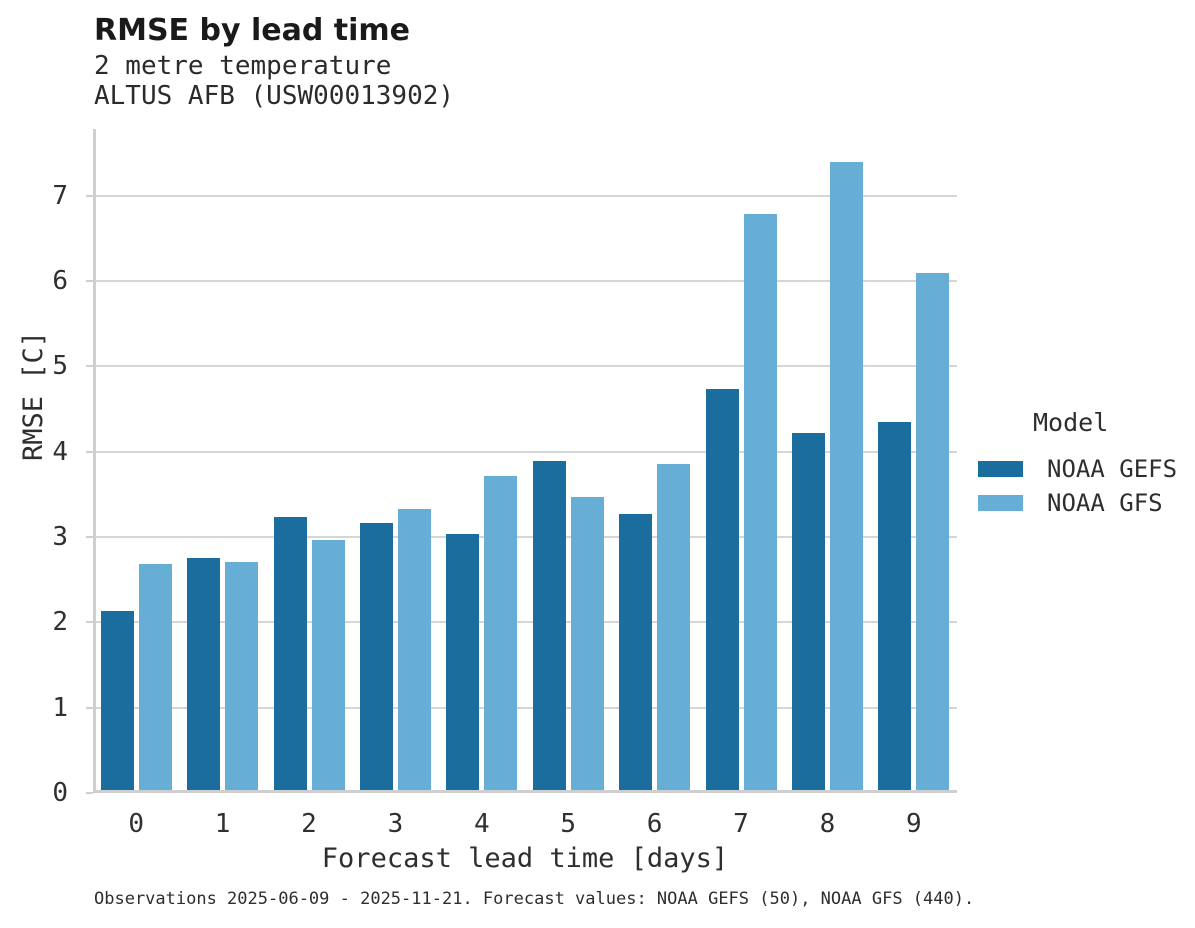 The height and width of the screenshot is (928, 1195). What do you see at coordinates (1000, 469) in the screenshot?
I see `legend-swatch-gefs` at bounding box center [1000, 469].